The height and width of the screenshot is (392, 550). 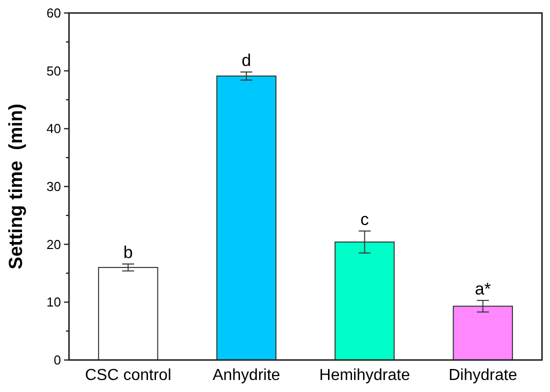 I want to click on y-tick-label: 60, so click(x=53, y=13).